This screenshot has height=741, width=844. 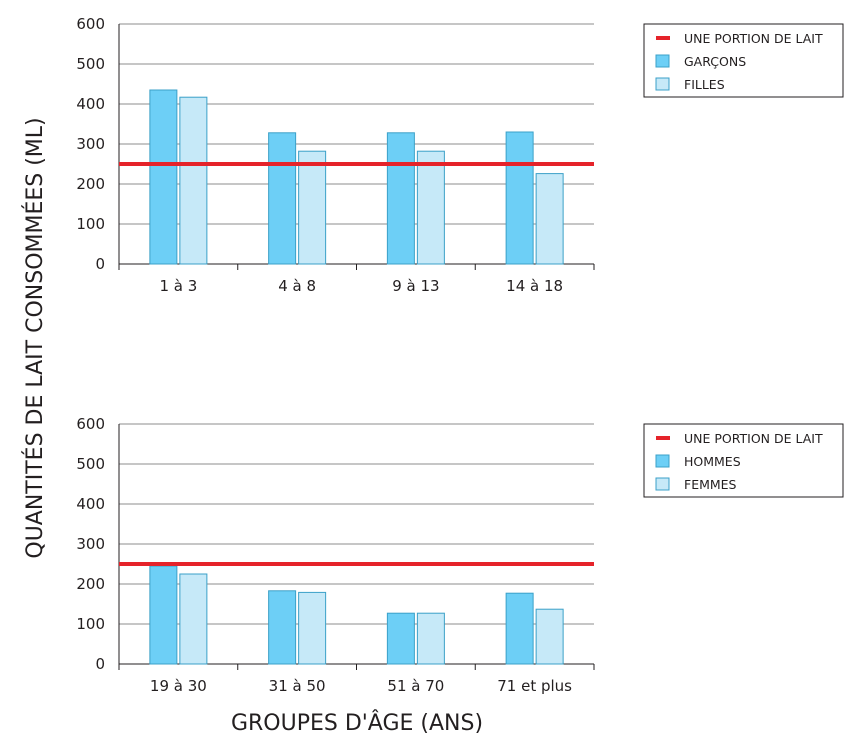 What do you see at coordinates (415, 686) in the screenshot?
I see `x-tick-label: 51 à 70` at bounding box center [415, 686].